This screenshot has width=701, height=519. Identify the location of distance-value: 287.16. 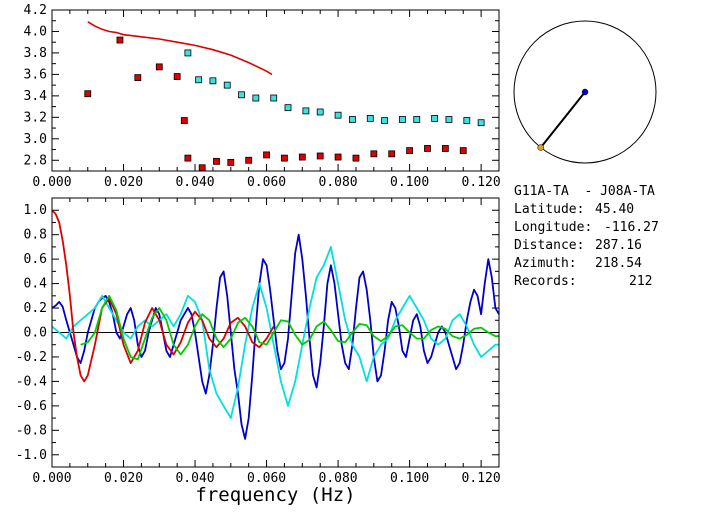
(618, 245).